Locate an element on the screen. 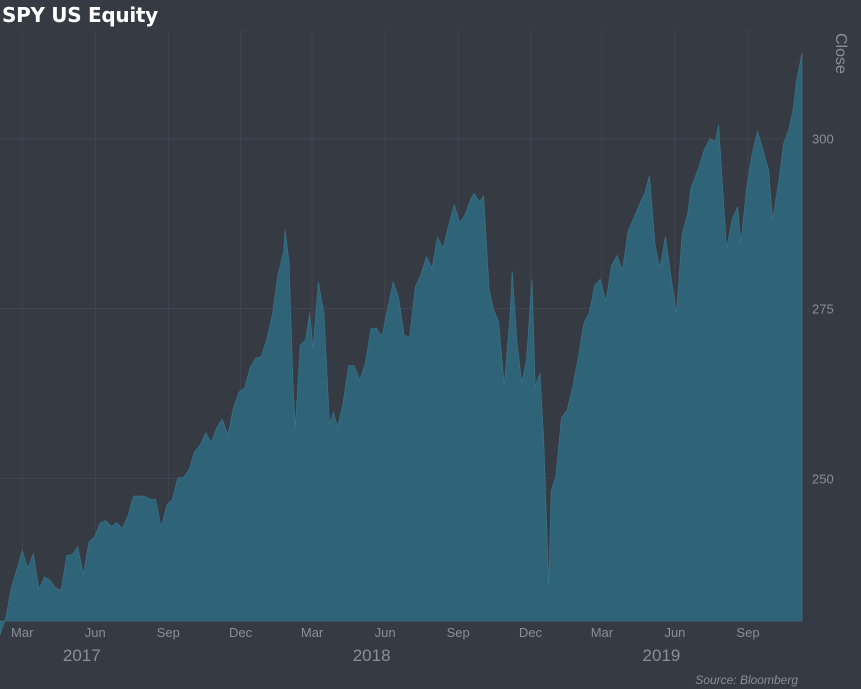  y-tick-label: 250 is located at coordinates (823, 478).